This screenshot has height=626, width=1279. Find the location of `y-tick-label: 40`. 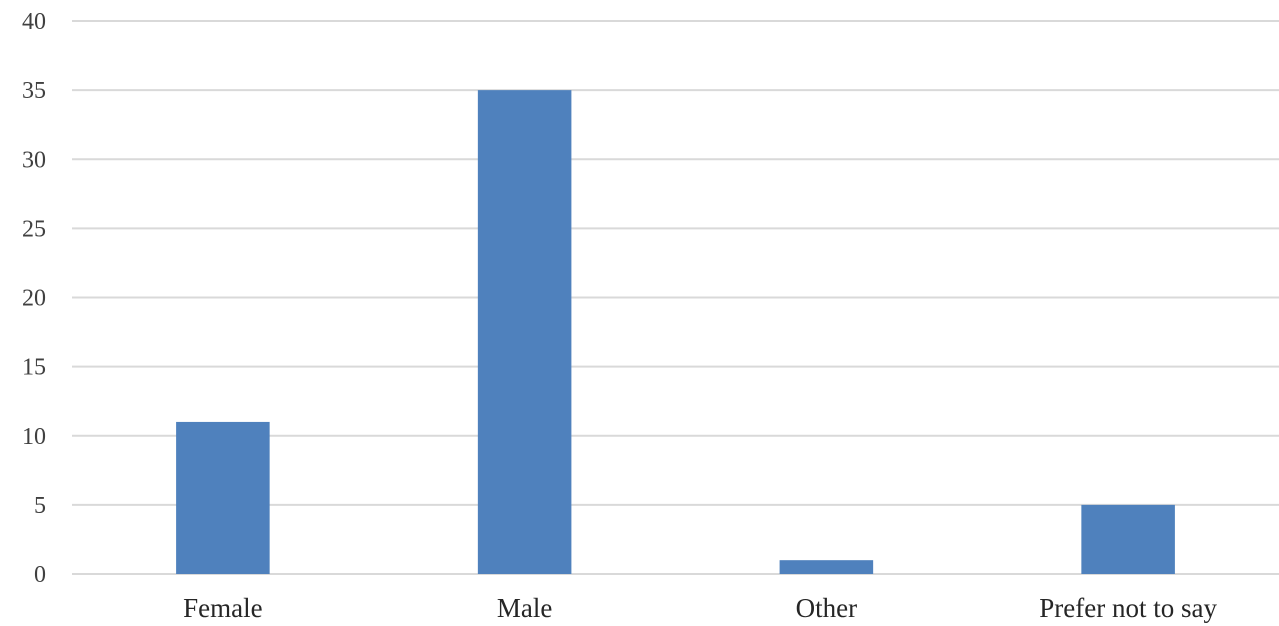

y-tick-label: 40 is located at coordinates (34, 22).